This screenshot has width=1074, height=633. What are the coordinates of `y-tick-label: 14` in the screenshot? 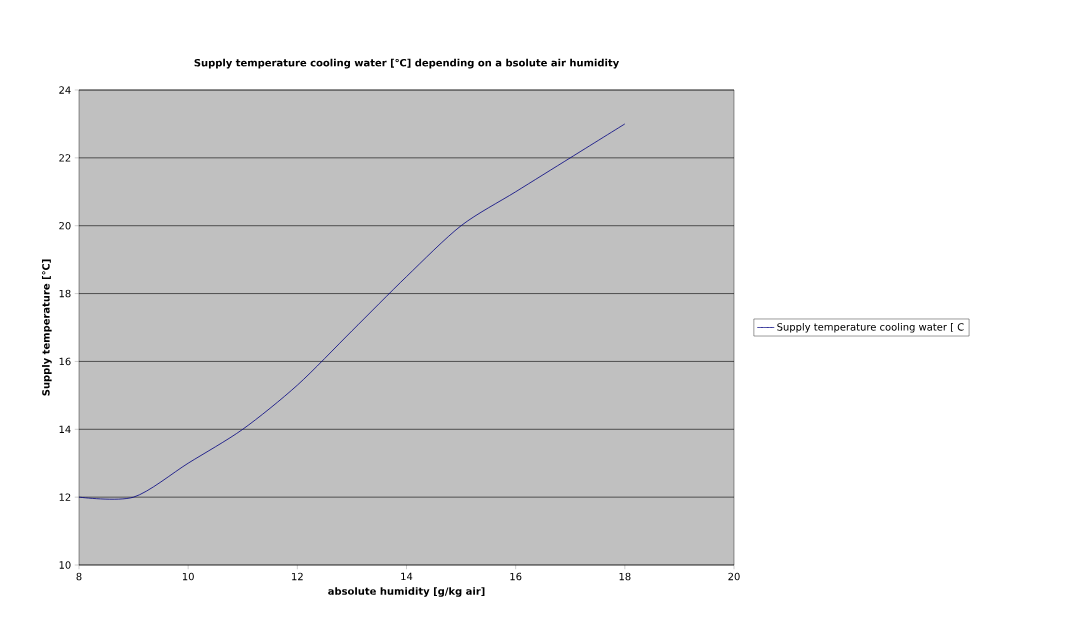 It's located at (65, 429).